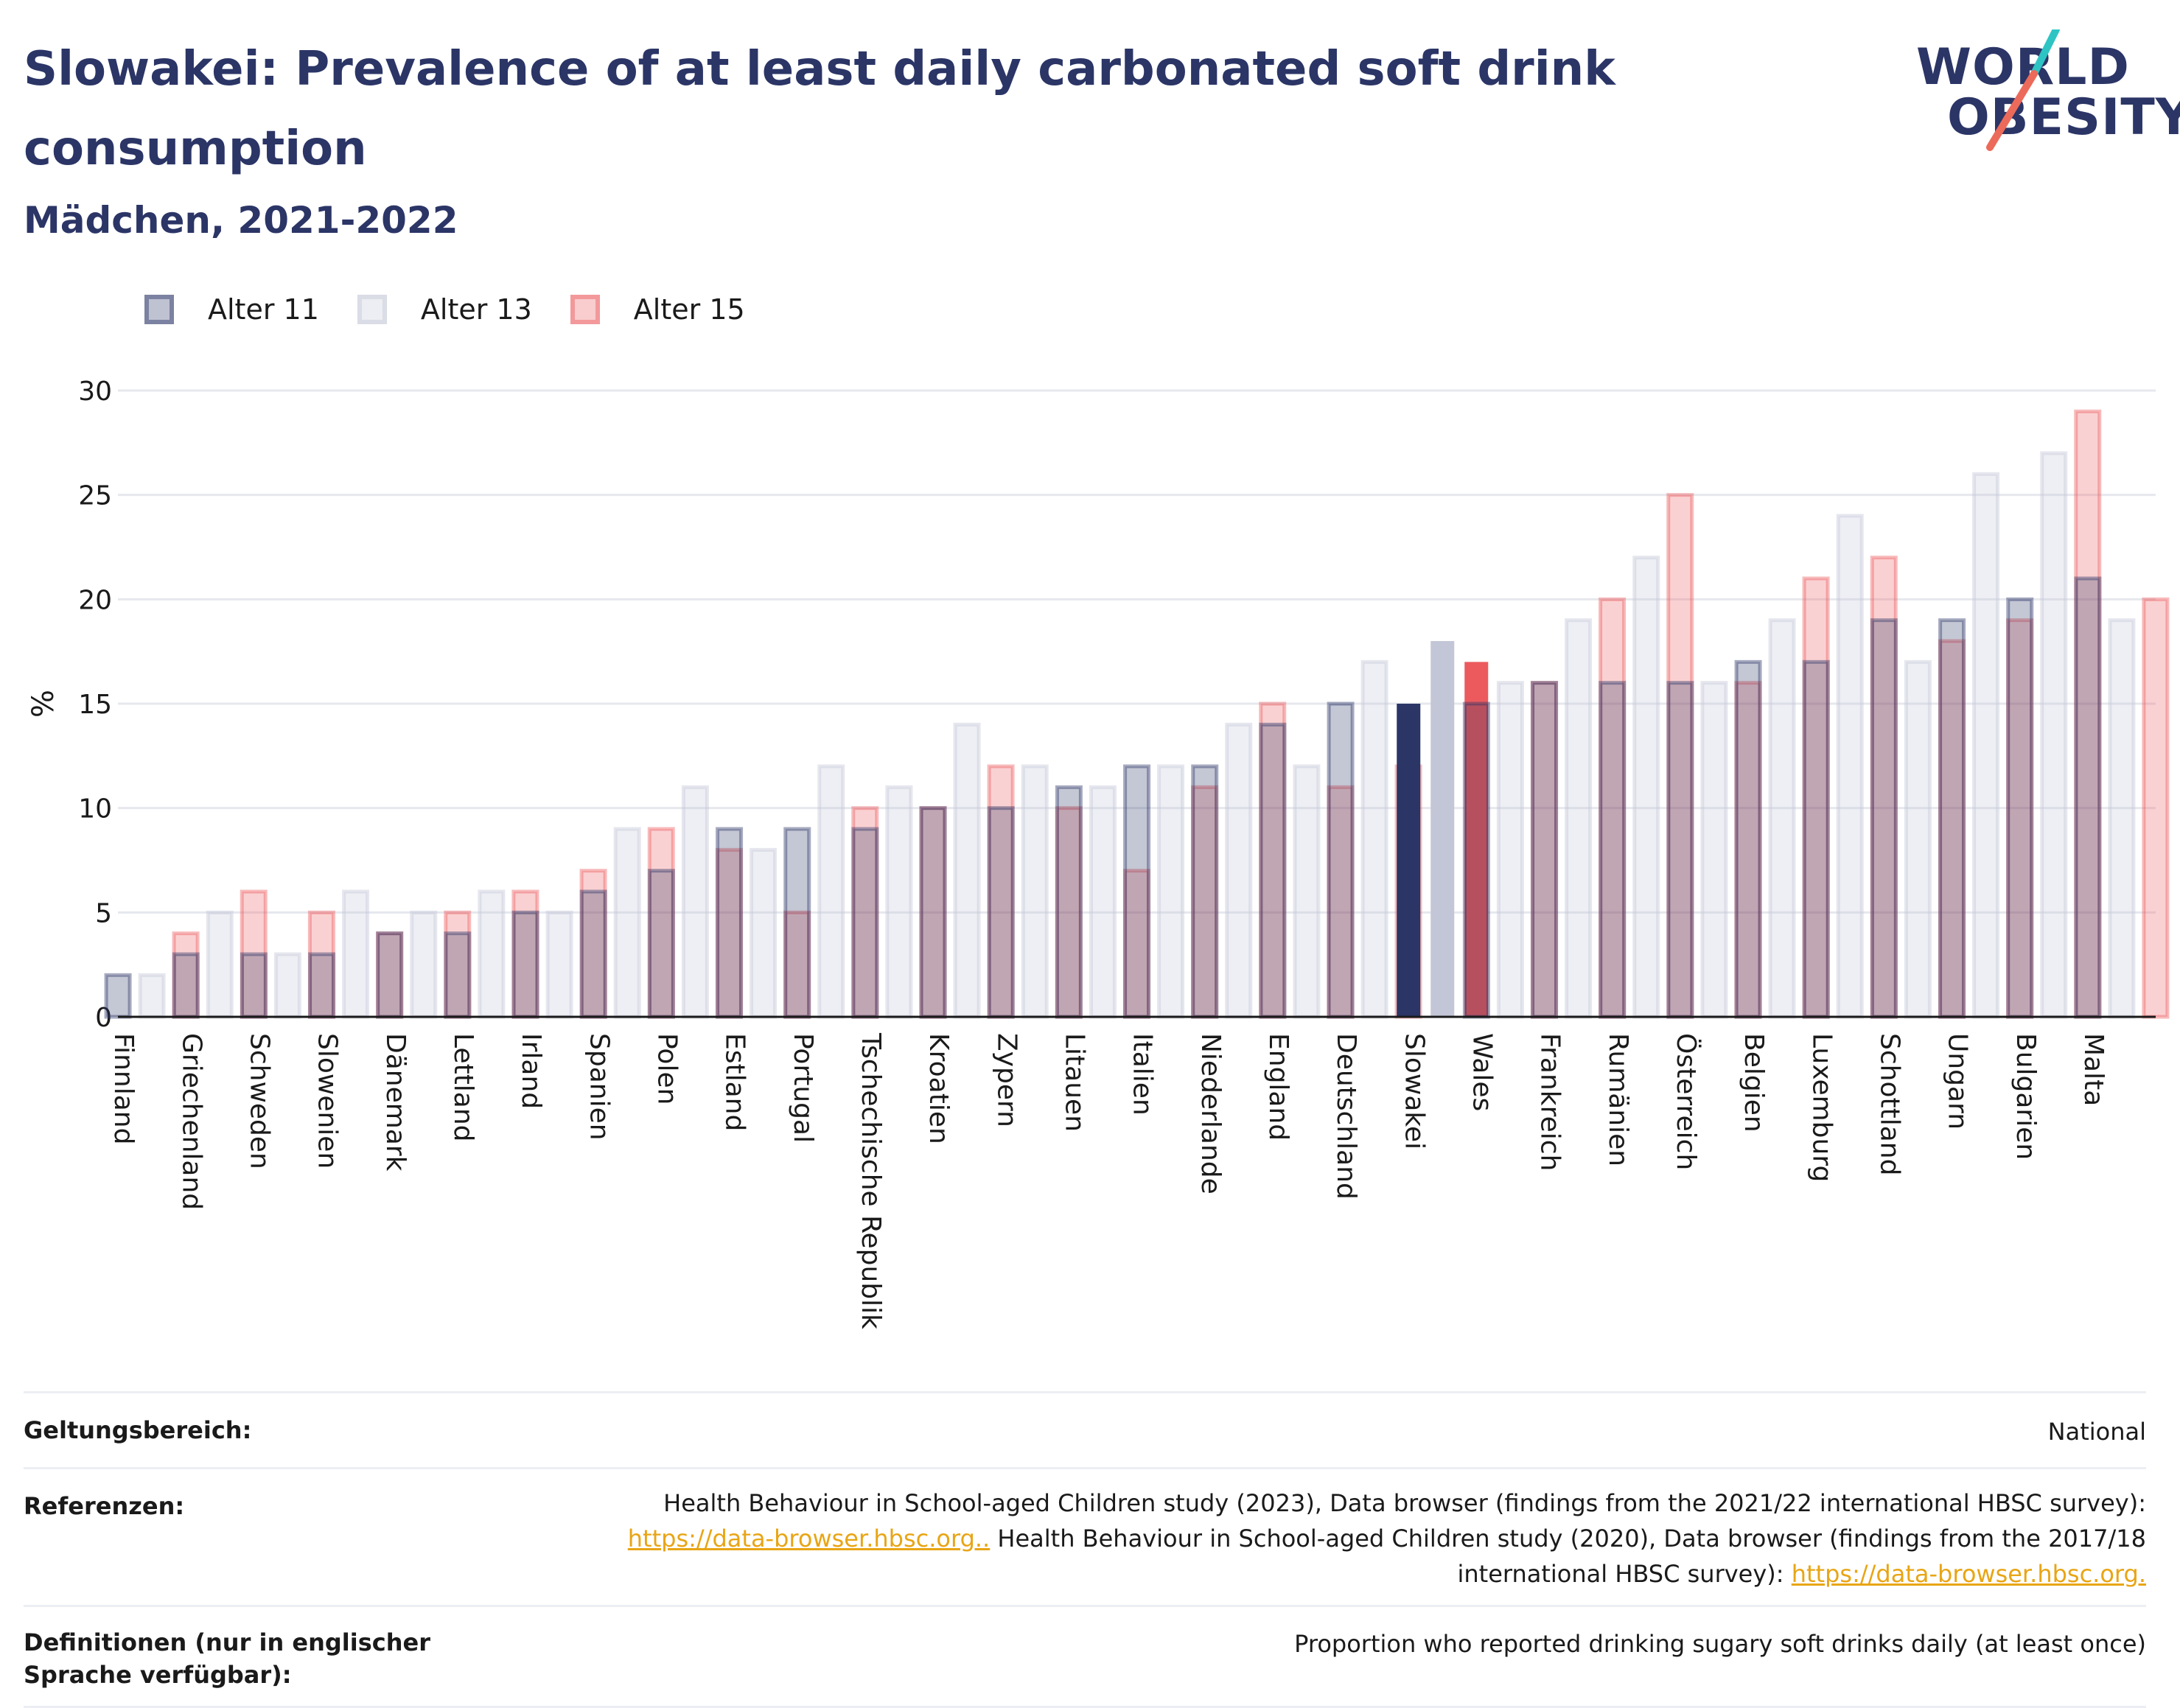 The height and width of the screenshot is (1708, 2180). Describe the element at coordinates (95, 392) in the screenshot. I see `y-tick-label: 30` at that location.